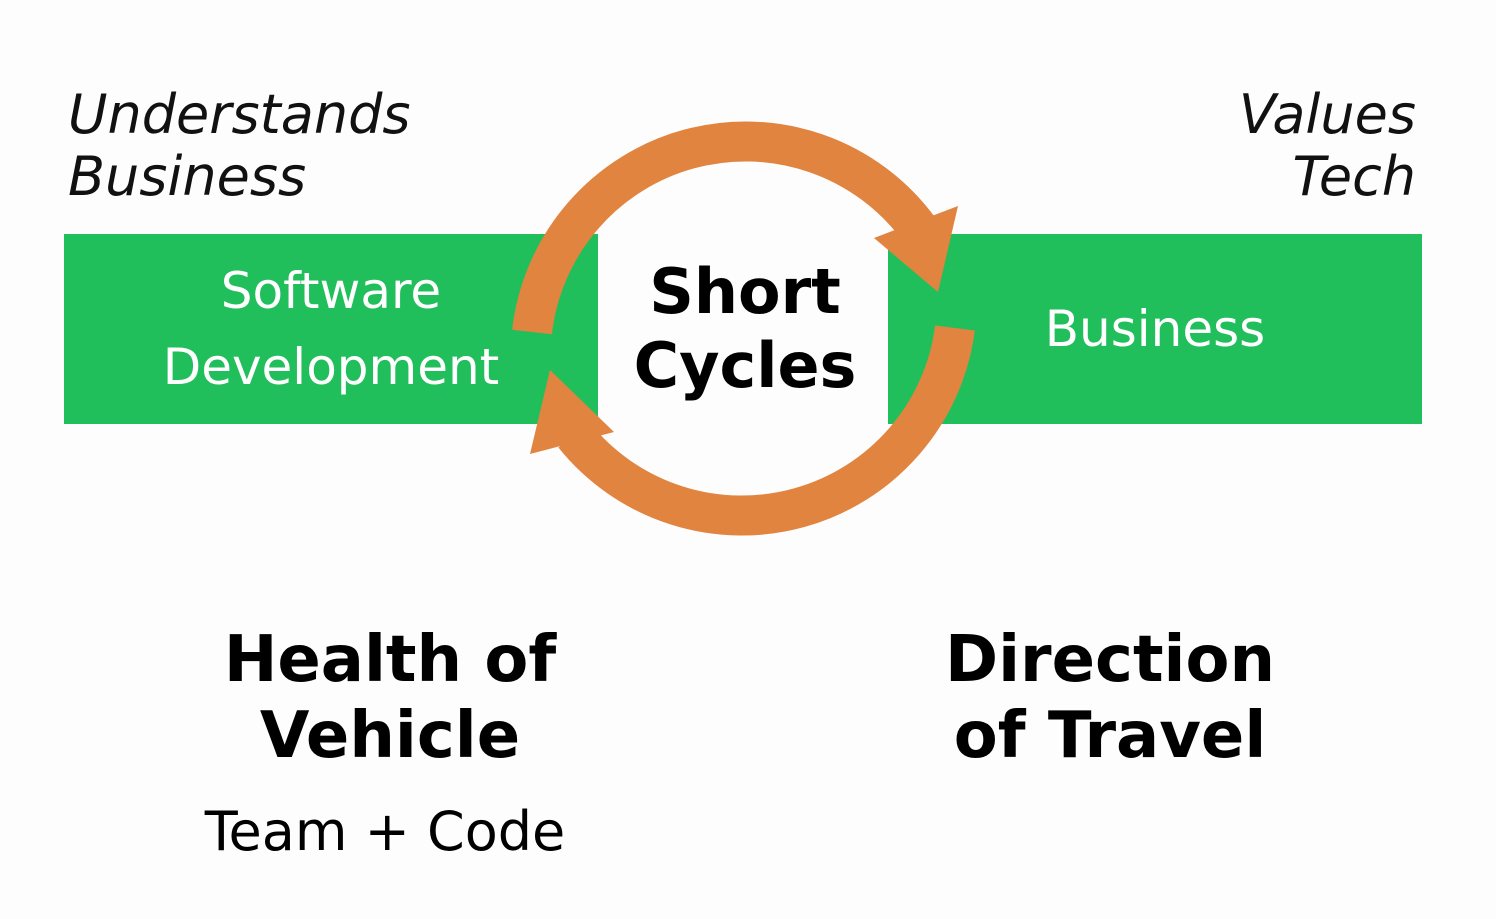  I want to click on business-box: Business, so click(1155, 329).